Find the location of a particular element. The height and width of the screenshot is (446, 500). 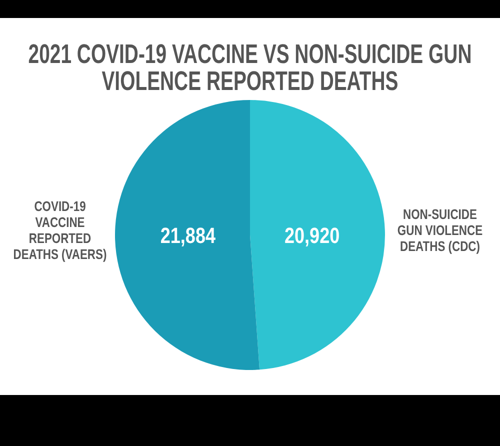

data-label: 21,884 is located at coordinates (188, 236).